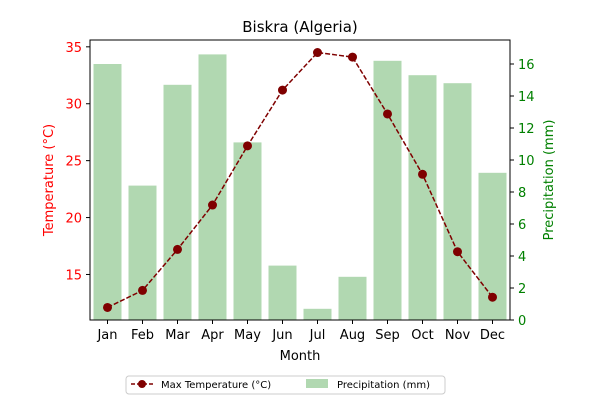 Image resolution: width=600 pixels, height=400 pixels. What do you see at coordinates (247, 335) in the screenshot?
I see `x-tick-label: May` at bounding box center [247, 335].